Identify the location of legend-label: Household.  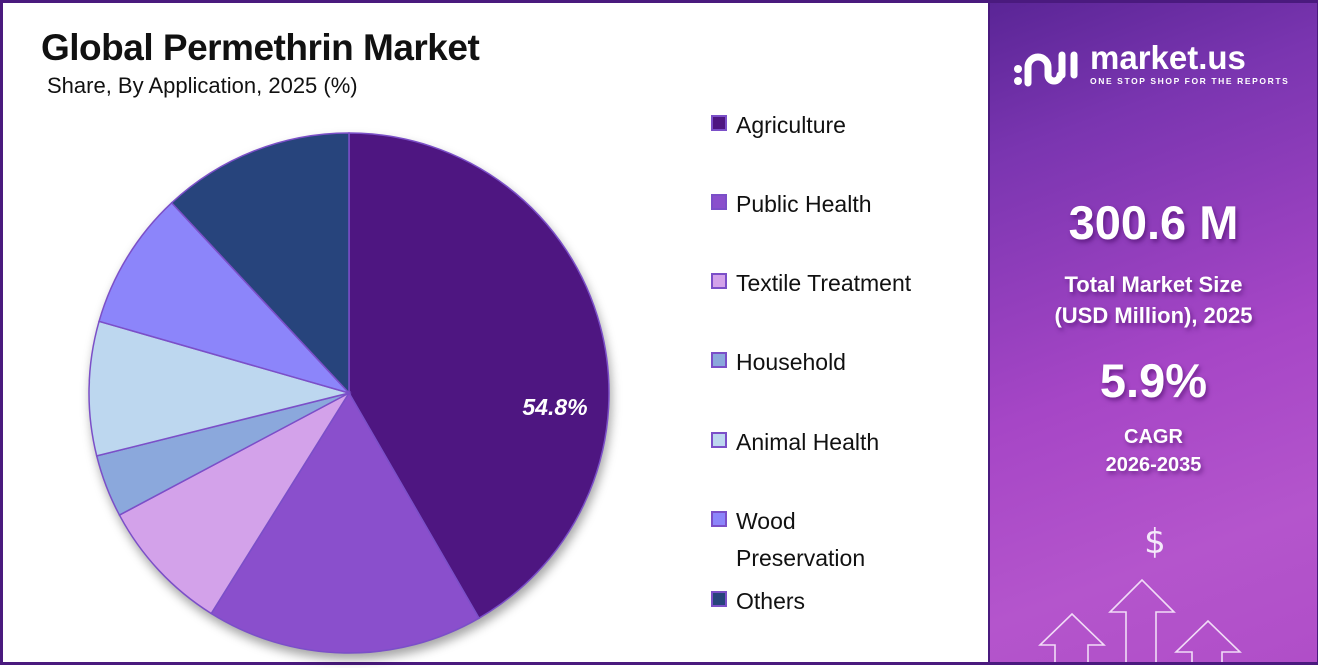
(791, 362).